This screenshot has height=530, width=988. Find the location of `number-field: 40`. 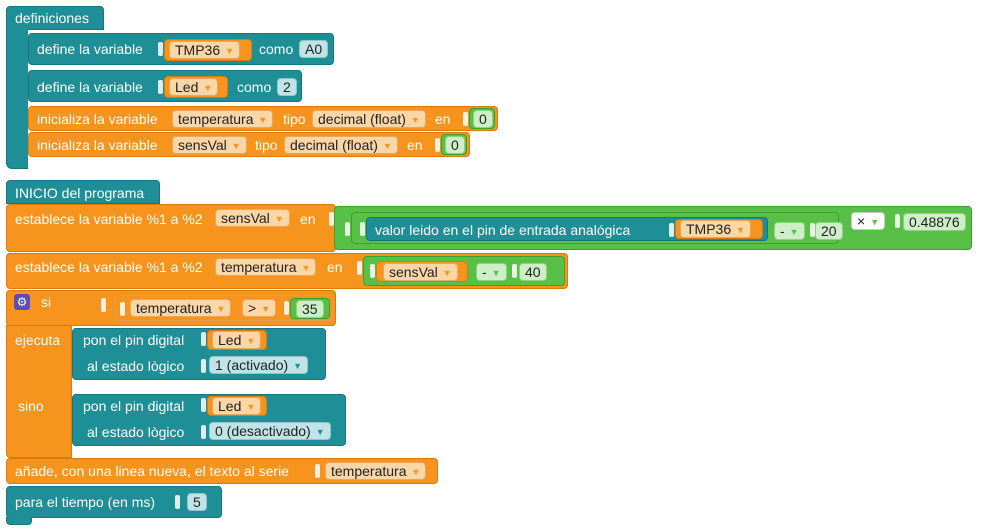

number-field: 40 is located at coordinates (533, 272).